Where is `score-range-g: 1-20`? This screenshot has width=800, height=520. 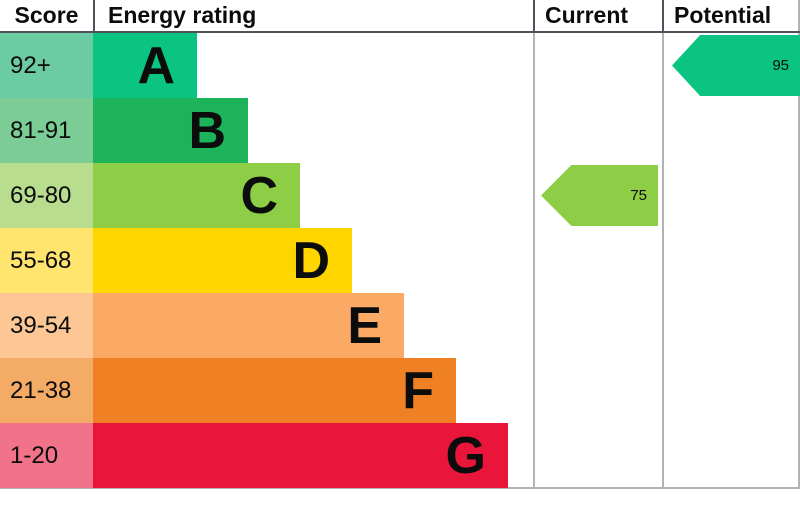
score-range-g: 1-20 is located at coordinates (46, 455).